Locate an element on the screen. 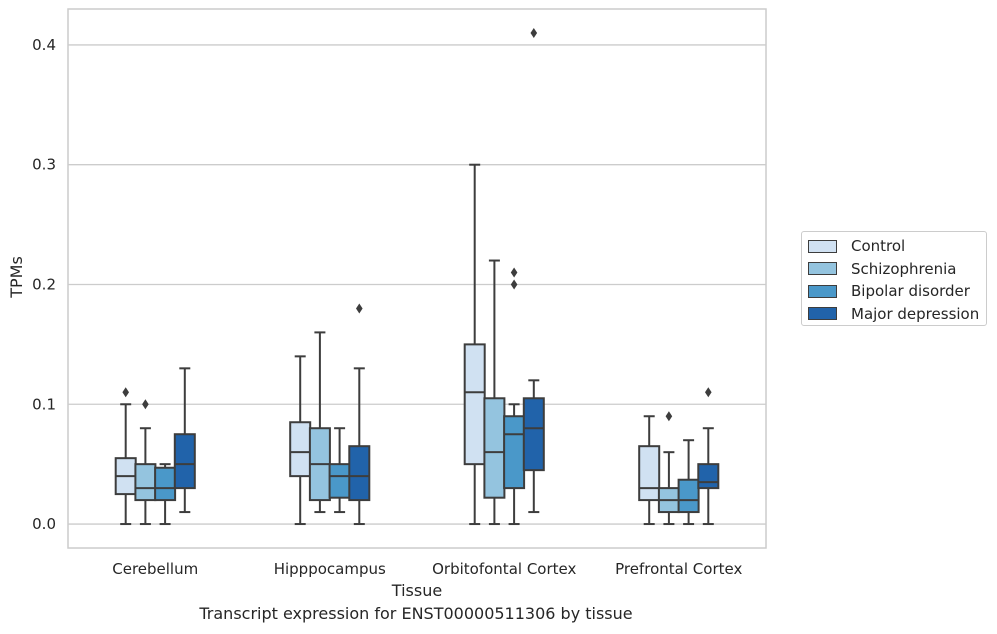 The image size is (997, 634). y-axis-label: TPMs is located at coordinates (16, 277).